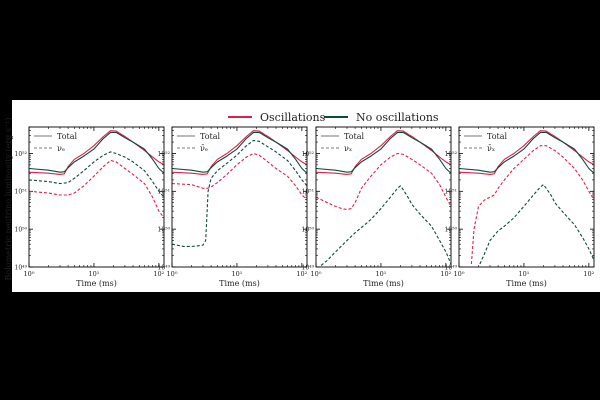 The width and height of the screenshot is (600, 400). What do you see at coordinates (8, 199) in the screenshot?
I see `y-axis-label: Bolometric neutrino luminosity (erg s⁻¹)` at bounding box center [8, 199].